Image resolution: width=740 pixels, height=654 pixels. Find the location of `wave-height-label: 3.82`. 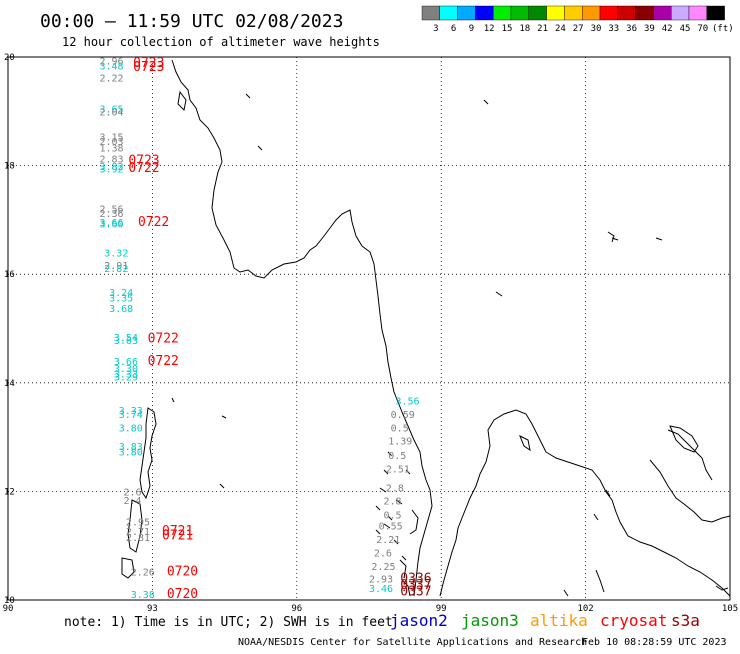

wave-height-label: 3.82 is located at coordinates (111, 167).